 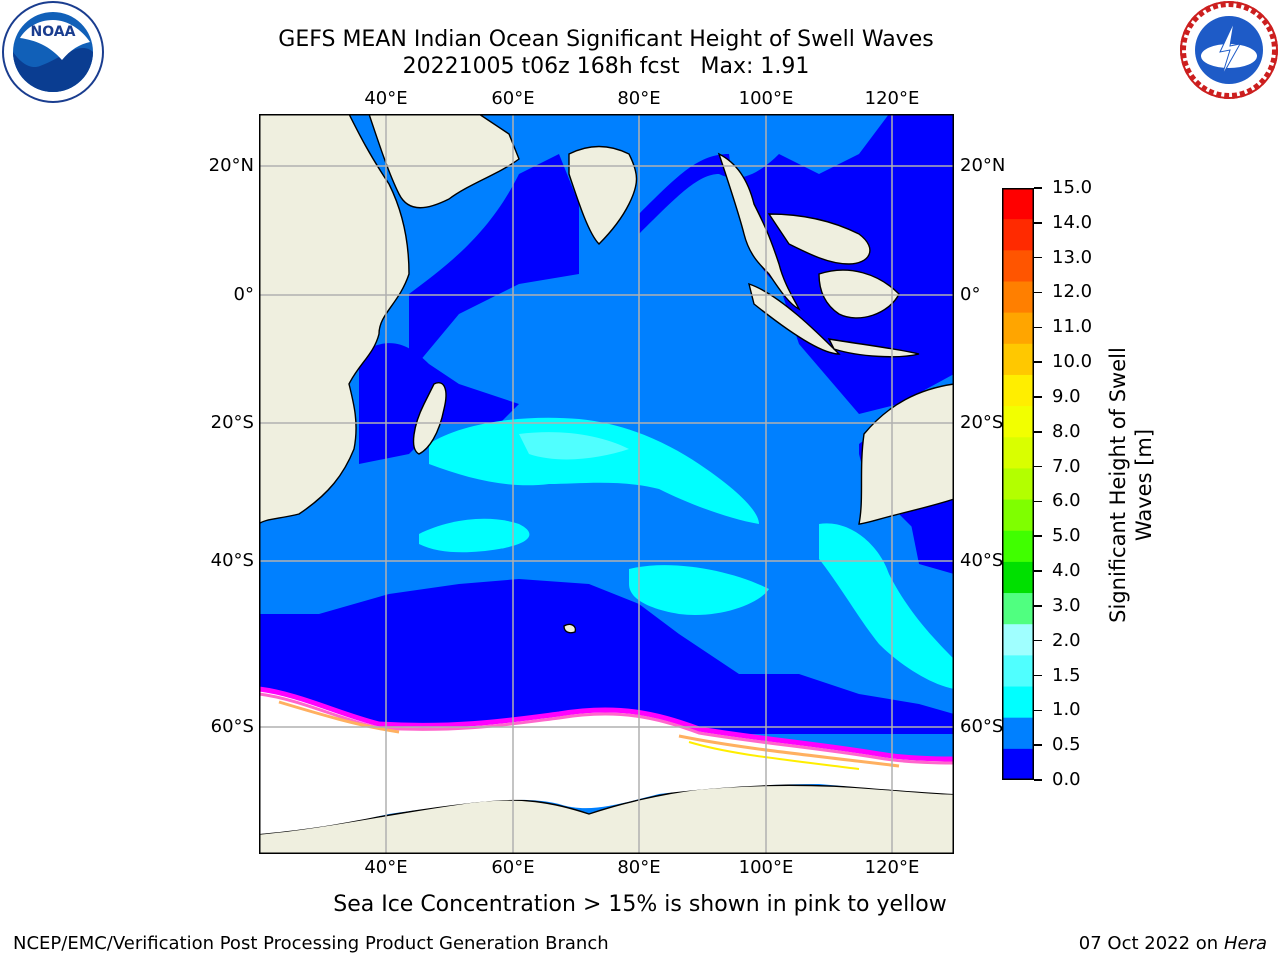 What do you see at coordinates (1066, 396) in the screenshot?
I see `colorbar-tick-label: 9.0` at bounding box center [1066, 396].